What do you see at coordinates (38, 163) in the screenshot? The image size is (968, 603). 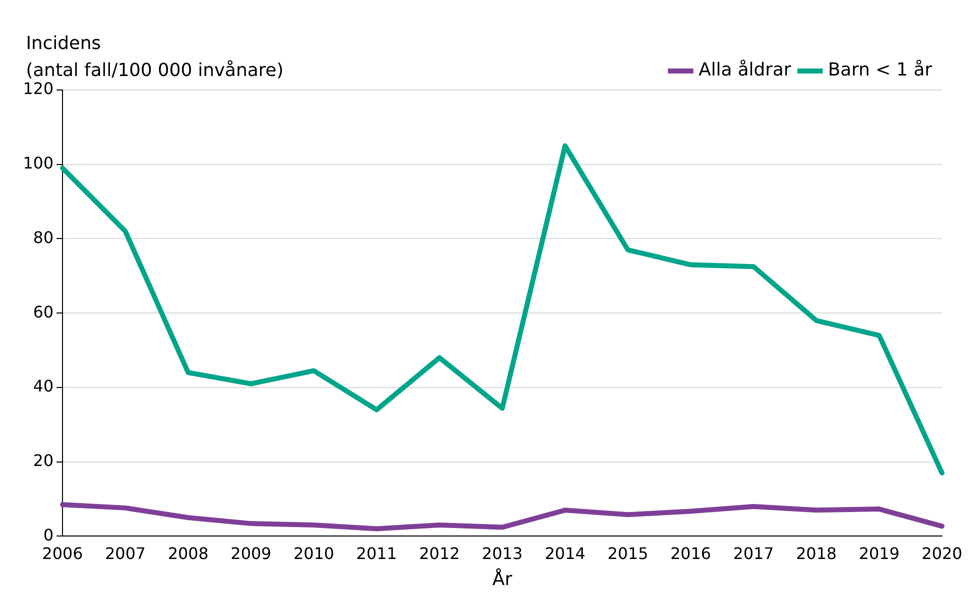 I see `y-tick-label: 100` at bounding box center [38, 163].